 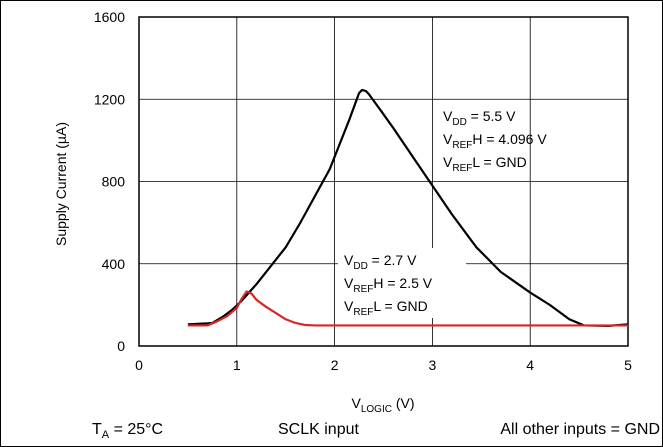 What do you see at coordinates (388, 285) in the screenshot?
I see `svg-text: VREFH = 2.5 V` at bounding box center [388, 285].